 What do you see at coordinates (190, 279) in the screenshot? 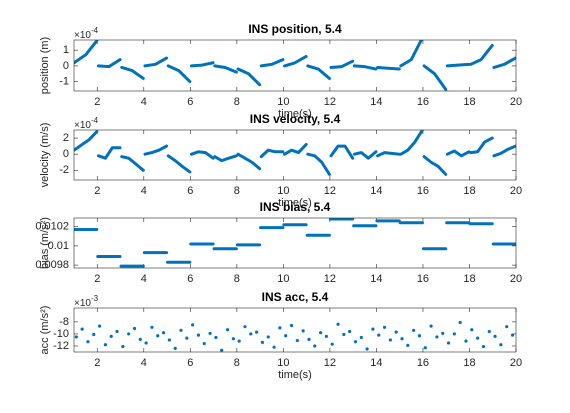
I see `x-tick-label: 6` at bounding box center [190, 279].